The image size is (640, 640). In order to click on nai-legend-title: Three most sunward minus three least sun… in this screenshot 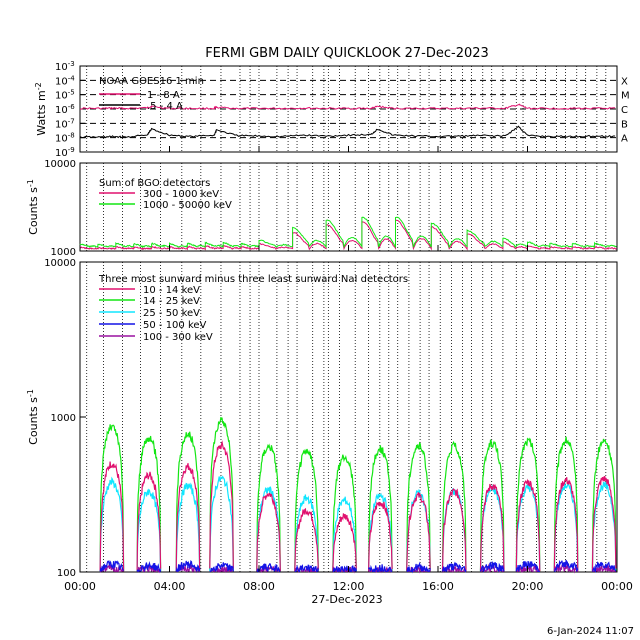, I will do `click(253, 279)`.